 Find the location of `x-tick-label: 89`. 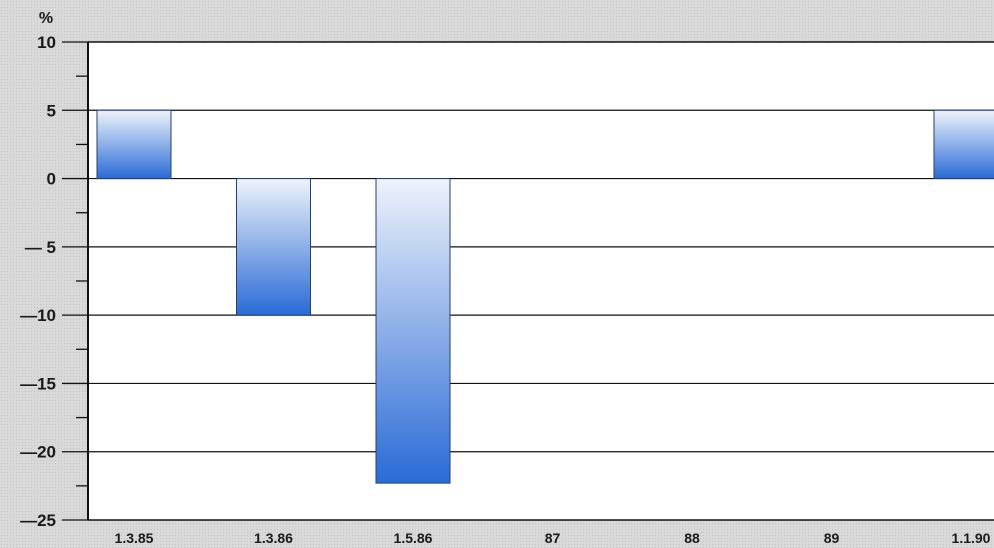

x-tick-label: 89 is located at coordinates (832, 538).